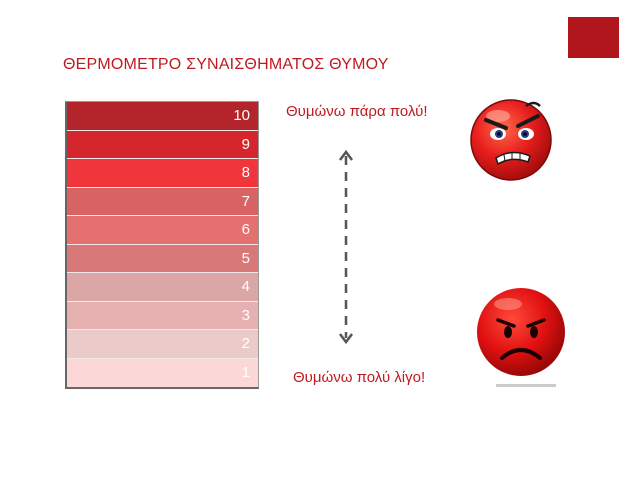 The width and height of the screenshot is (638, 478). Describe the element at coordinates (245, 258) in the screenshot. I see `scale-level-number: 5` at that location.